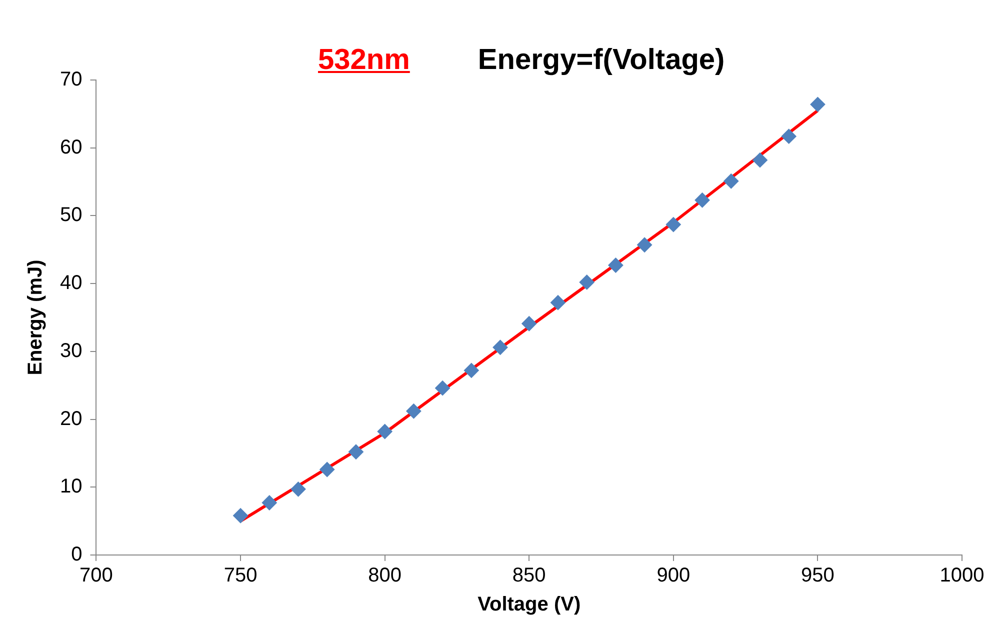 Image resolution: width=992 pixels, height=619 pixels. What do you see at coordinates (385, 575) in the screenshot?
I see `x-tick-label: 800` at bounding box center [385, 575].